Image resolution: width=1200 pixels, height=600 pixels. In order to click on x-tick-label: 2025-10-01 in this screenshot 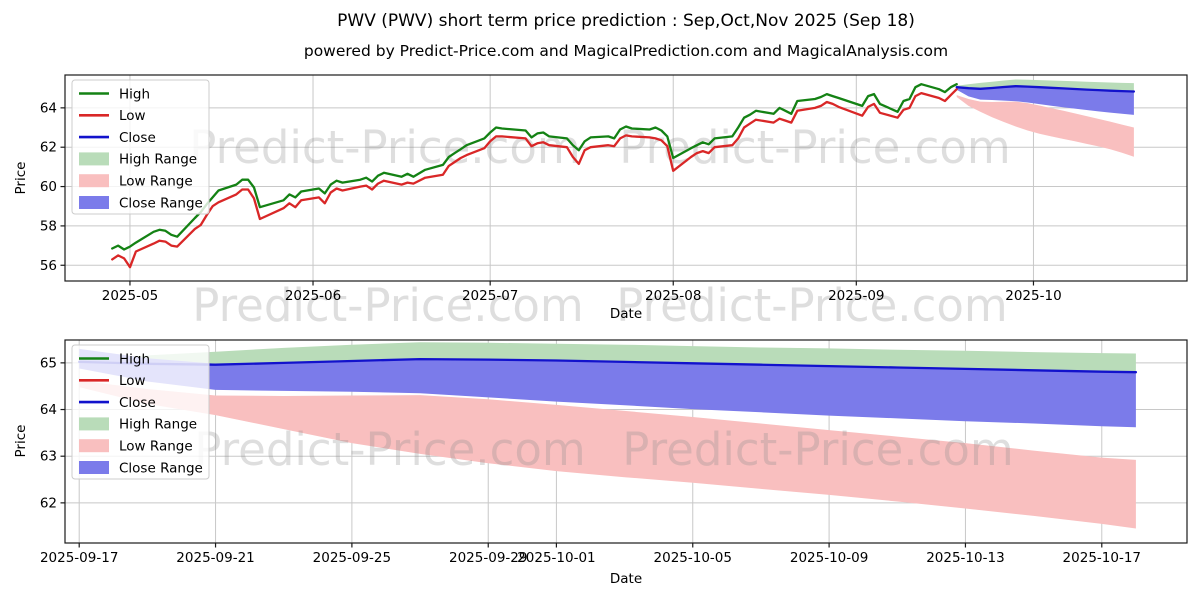, I will do `click(556, 558)`.